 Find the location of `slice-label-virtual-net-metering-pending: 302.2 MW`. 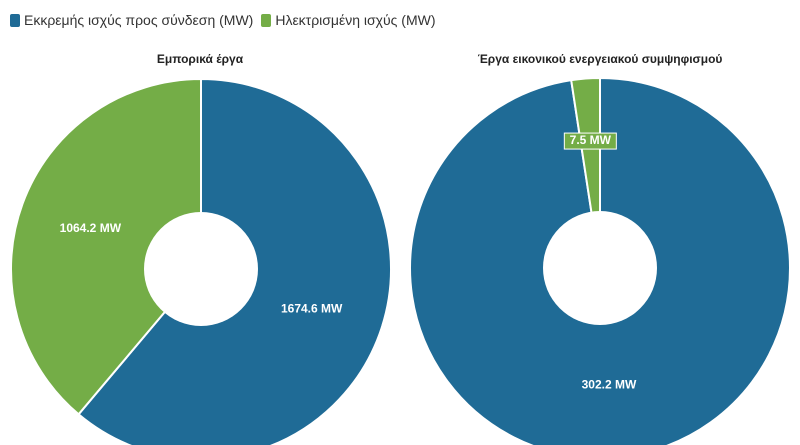

slice-label-virtual-net-metering-pending: 302.2 MW is located at coordinates (609, 385).